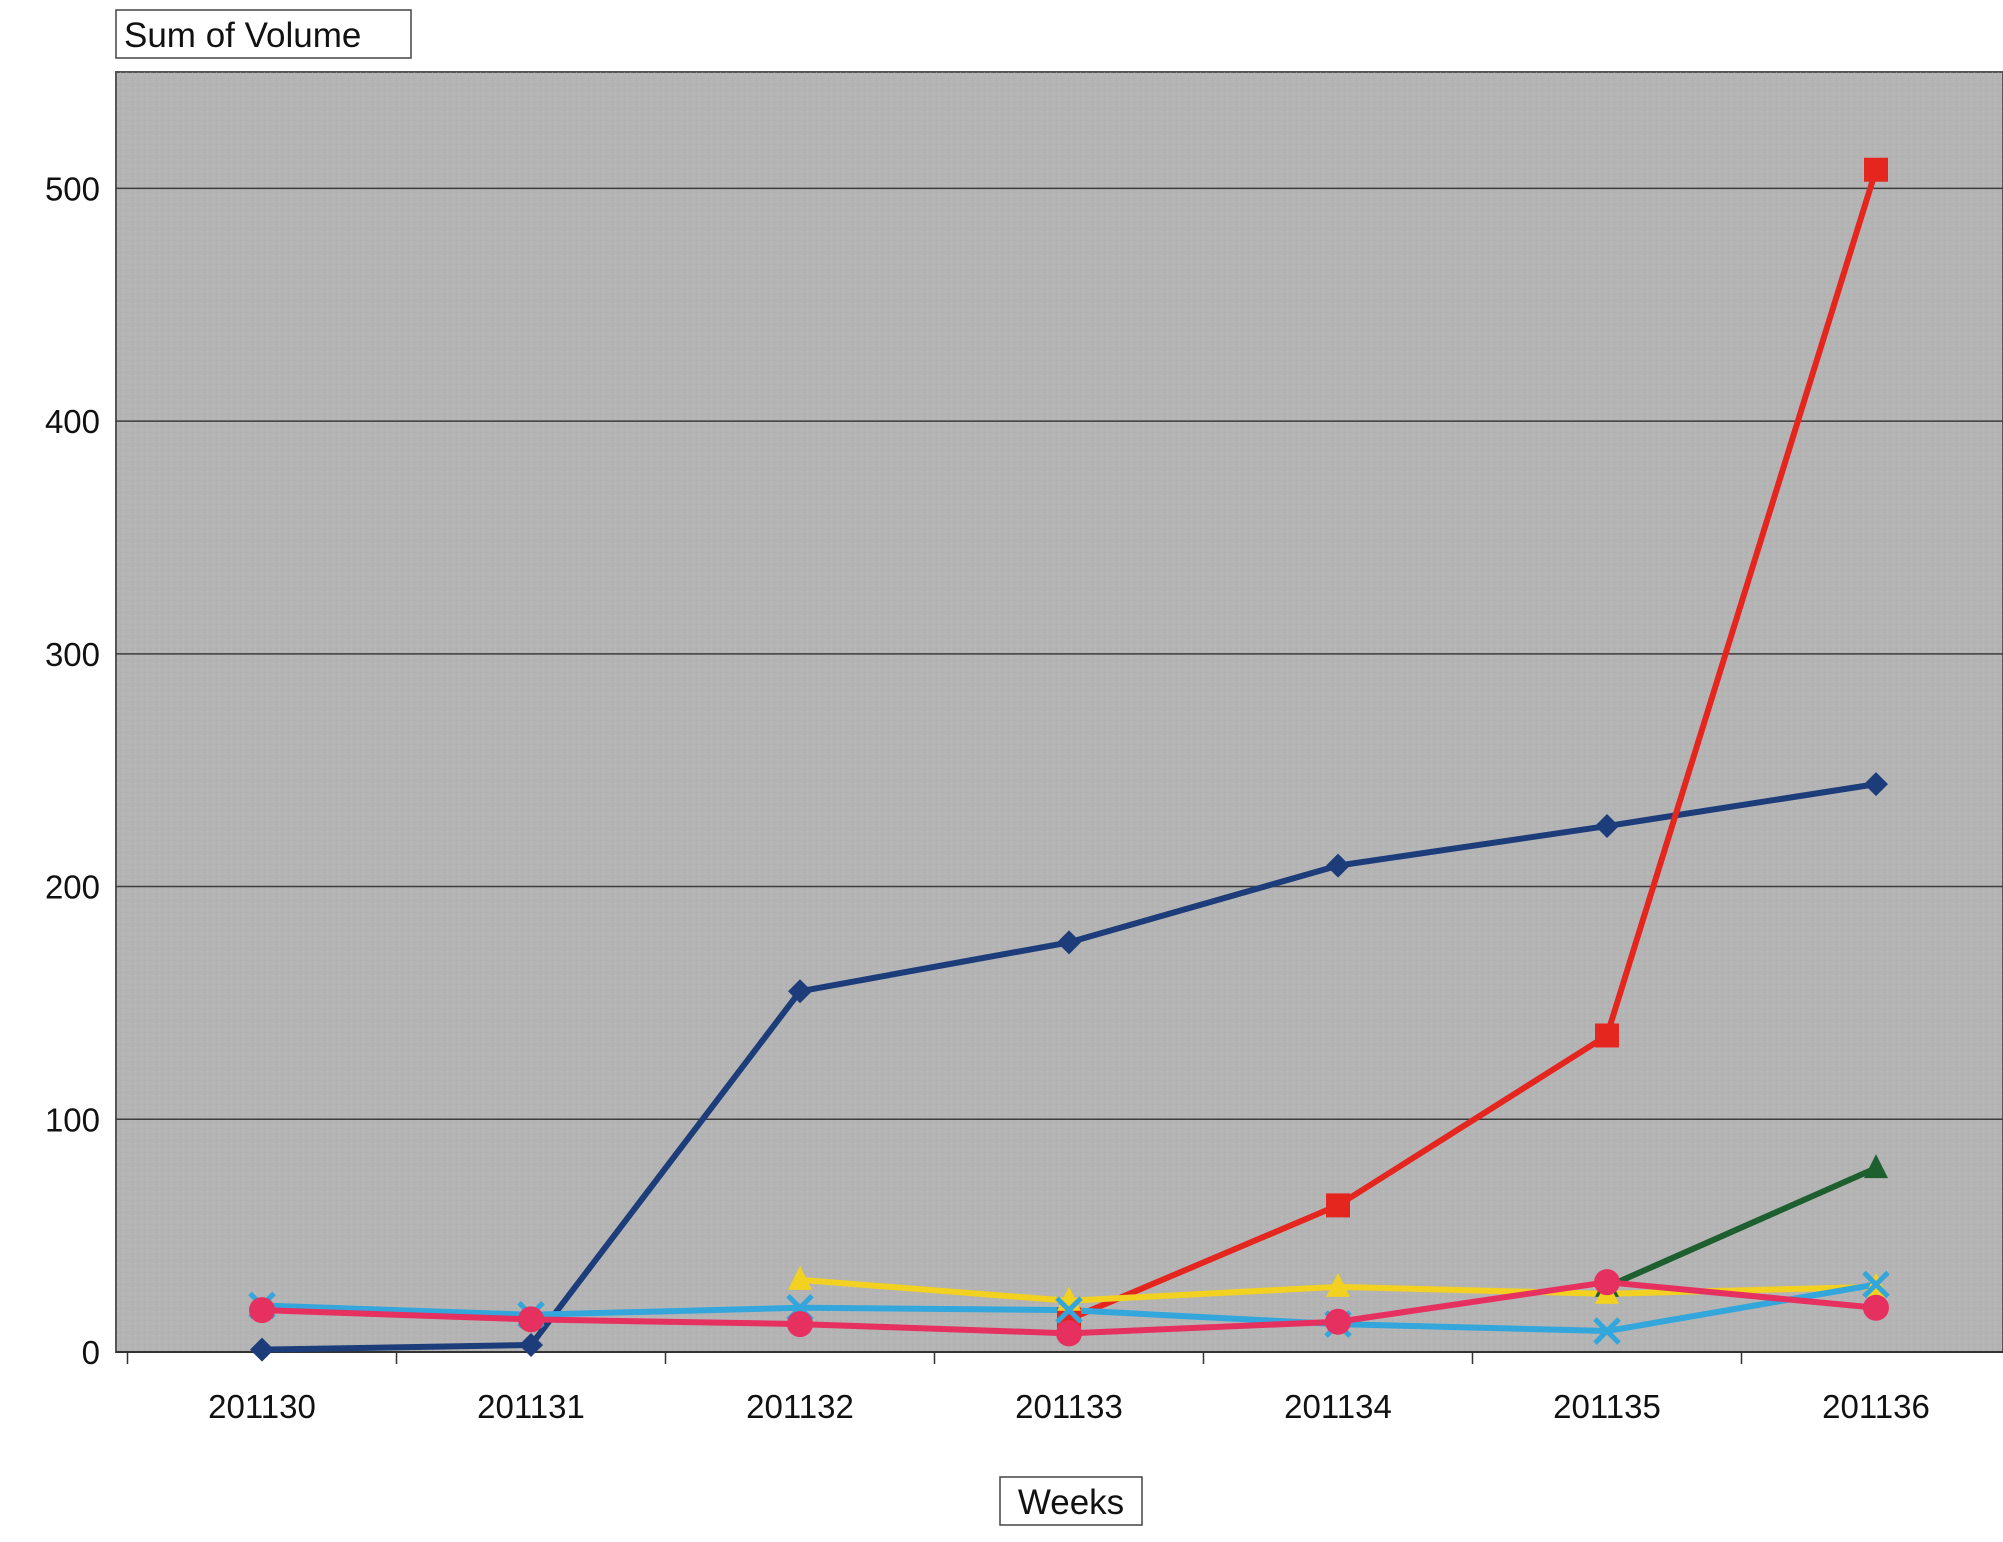  I want to click on x-tick-label: 201135, so click(1607, 1406).